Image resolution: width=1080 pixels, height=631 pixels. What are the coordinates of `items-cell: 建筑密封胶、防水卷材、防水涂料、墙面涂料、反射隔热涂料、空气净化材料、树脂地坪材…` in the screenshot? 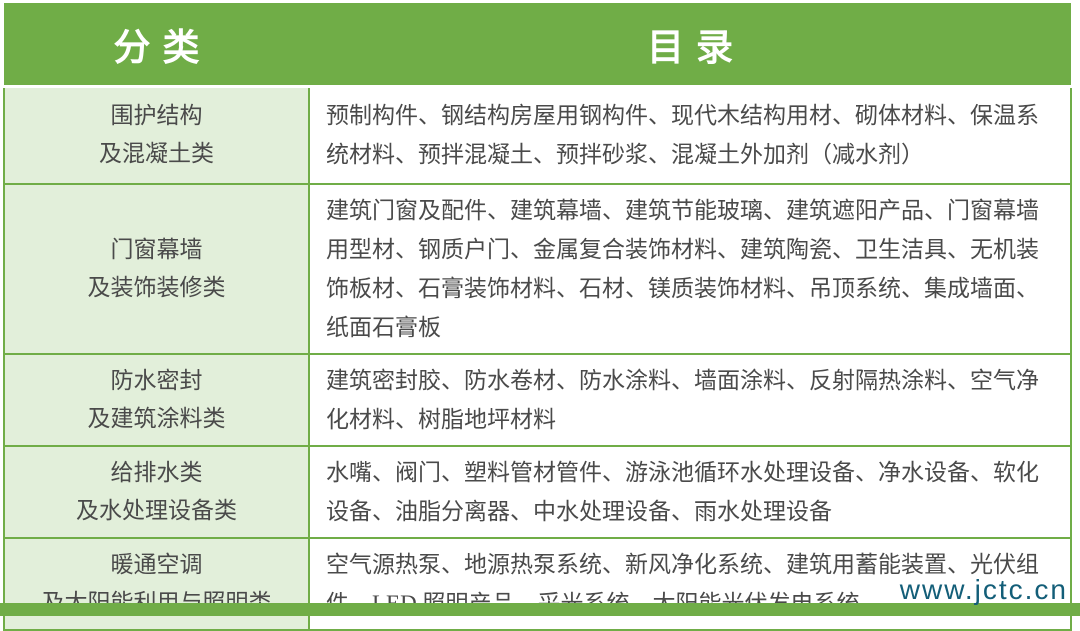 It's located at (690, 399).